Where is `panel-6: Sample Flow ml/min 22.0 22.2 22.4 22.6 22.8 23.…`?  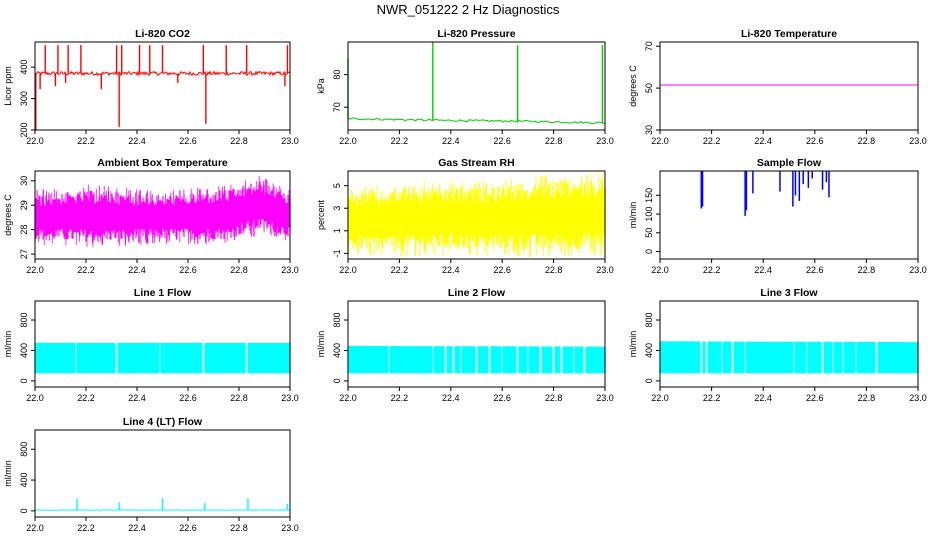
panel-6: Sample Flow ml/min 22.0 22.2 22.4 22.6 22.8 23.… is located at coordinates (777, 216).